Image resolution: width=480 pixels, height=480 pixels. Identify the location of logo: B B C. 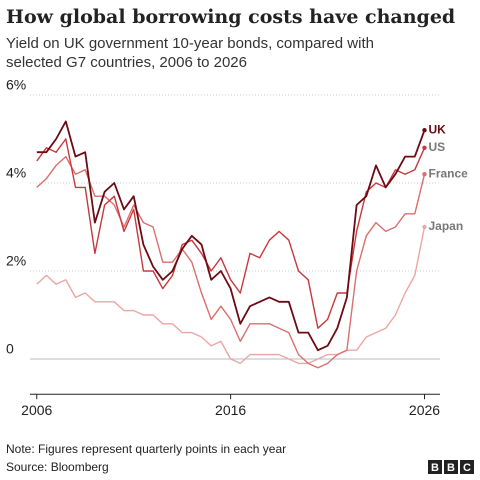
(451, 467).